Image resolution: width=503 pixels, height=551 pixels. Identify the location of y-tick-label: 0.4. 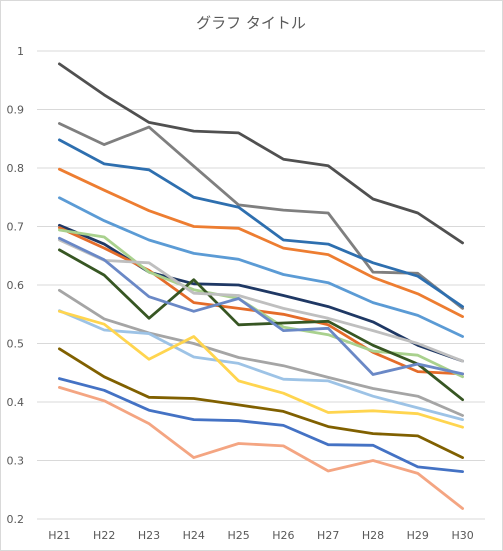
(16, 402).